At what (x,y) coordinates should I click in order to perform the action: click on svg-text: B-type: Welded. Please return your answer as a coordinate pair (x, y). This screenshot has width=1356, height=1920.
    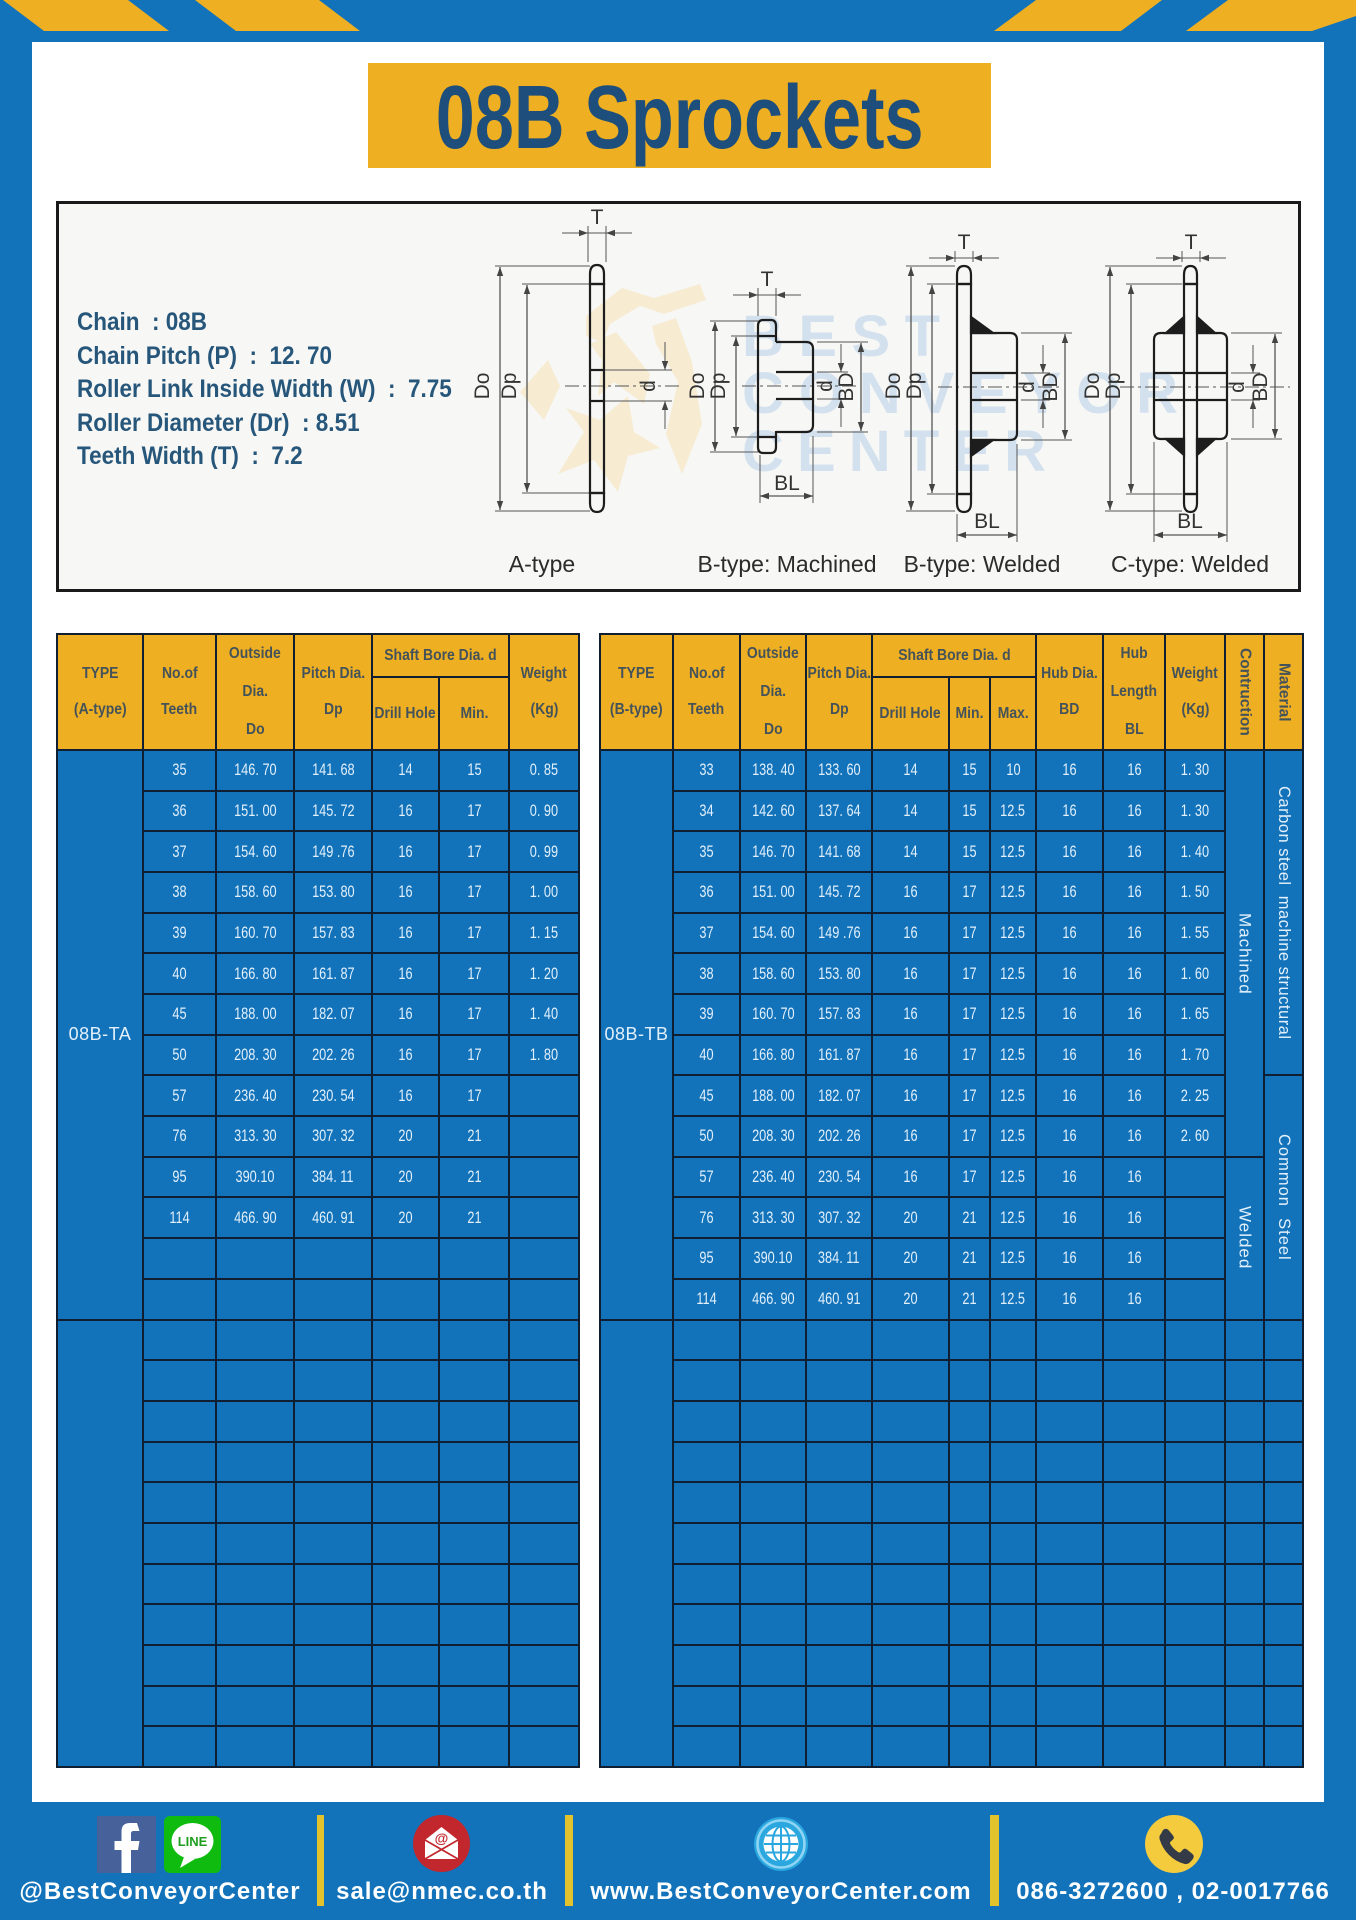
    Looking at the image, I should click on (982, 564).